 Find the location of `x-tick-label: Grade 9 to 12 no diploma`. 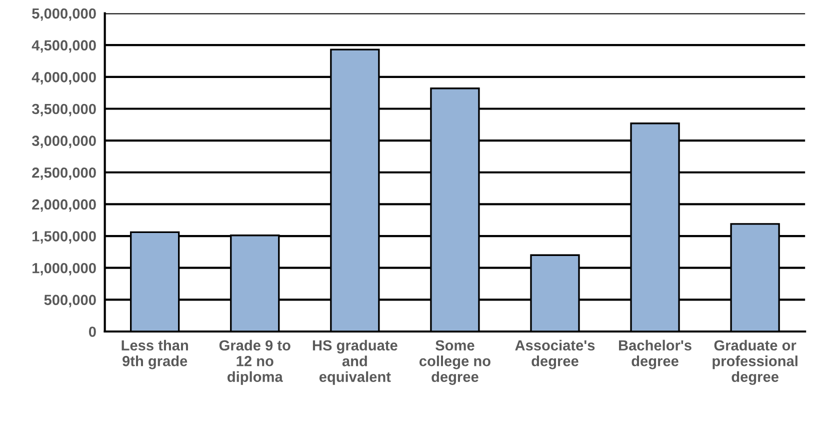

x-tick-label: Grade 9 to 12 no diploma is located at coordinates (254, 362).